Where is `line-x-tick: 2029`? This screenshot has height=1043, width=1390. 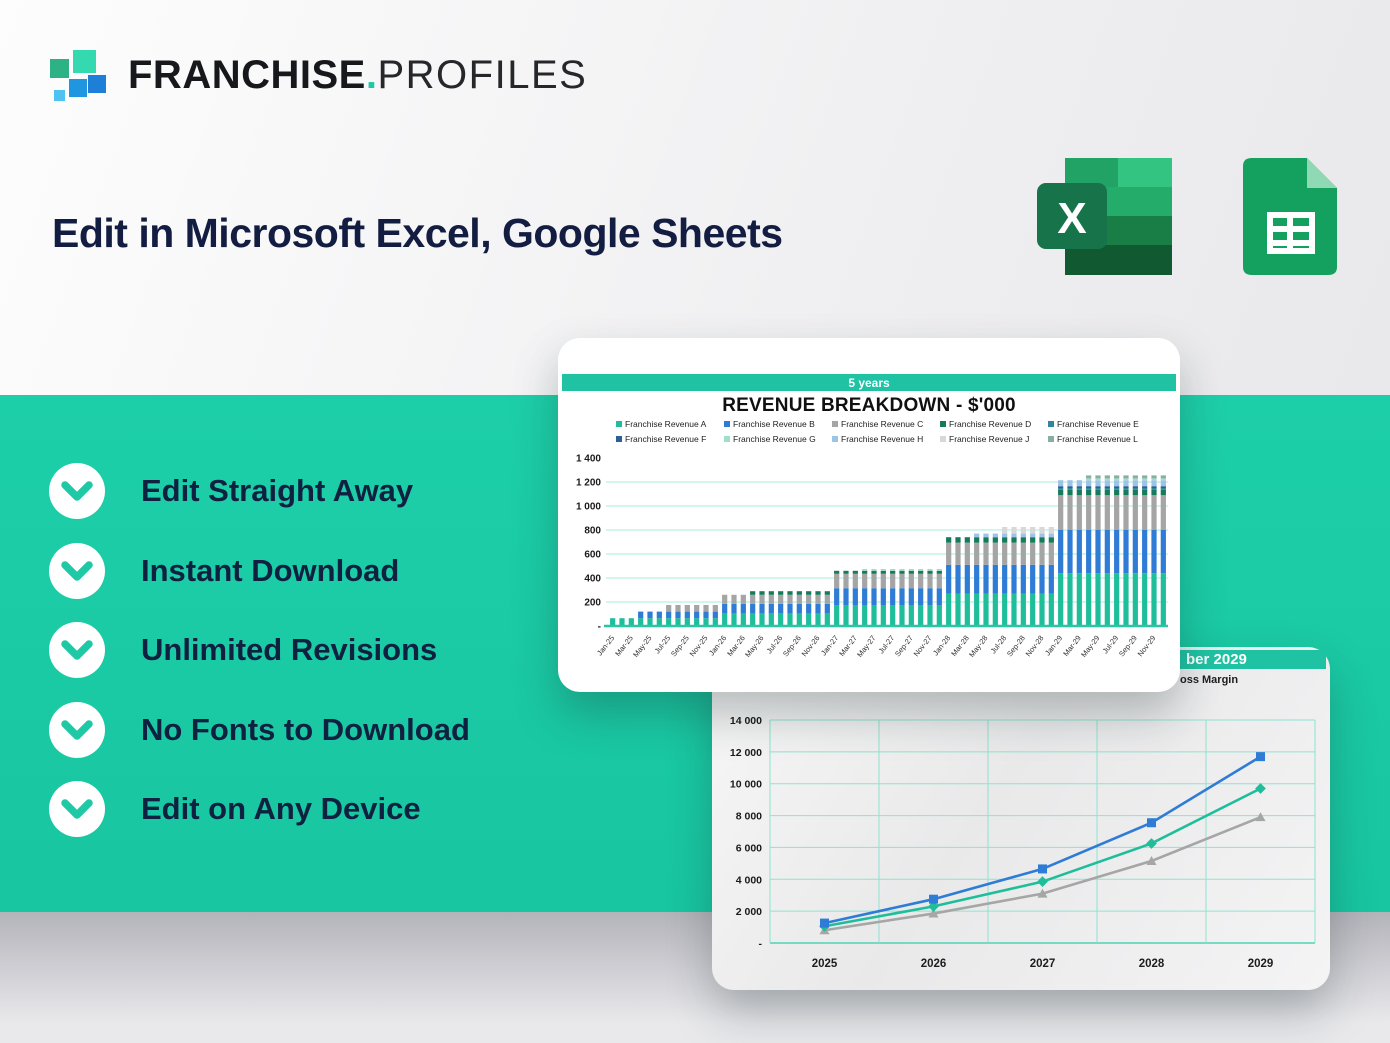 line-x-tick: 2029 is located at coordinates (1261, 964).